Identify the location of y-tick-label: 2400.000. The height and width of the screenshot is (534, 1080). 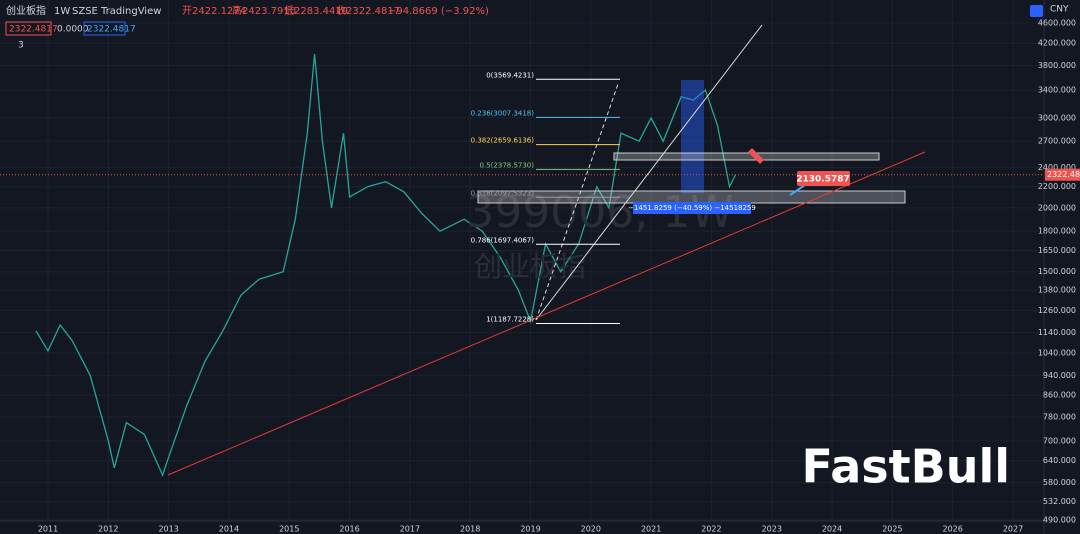
(1057, 167).